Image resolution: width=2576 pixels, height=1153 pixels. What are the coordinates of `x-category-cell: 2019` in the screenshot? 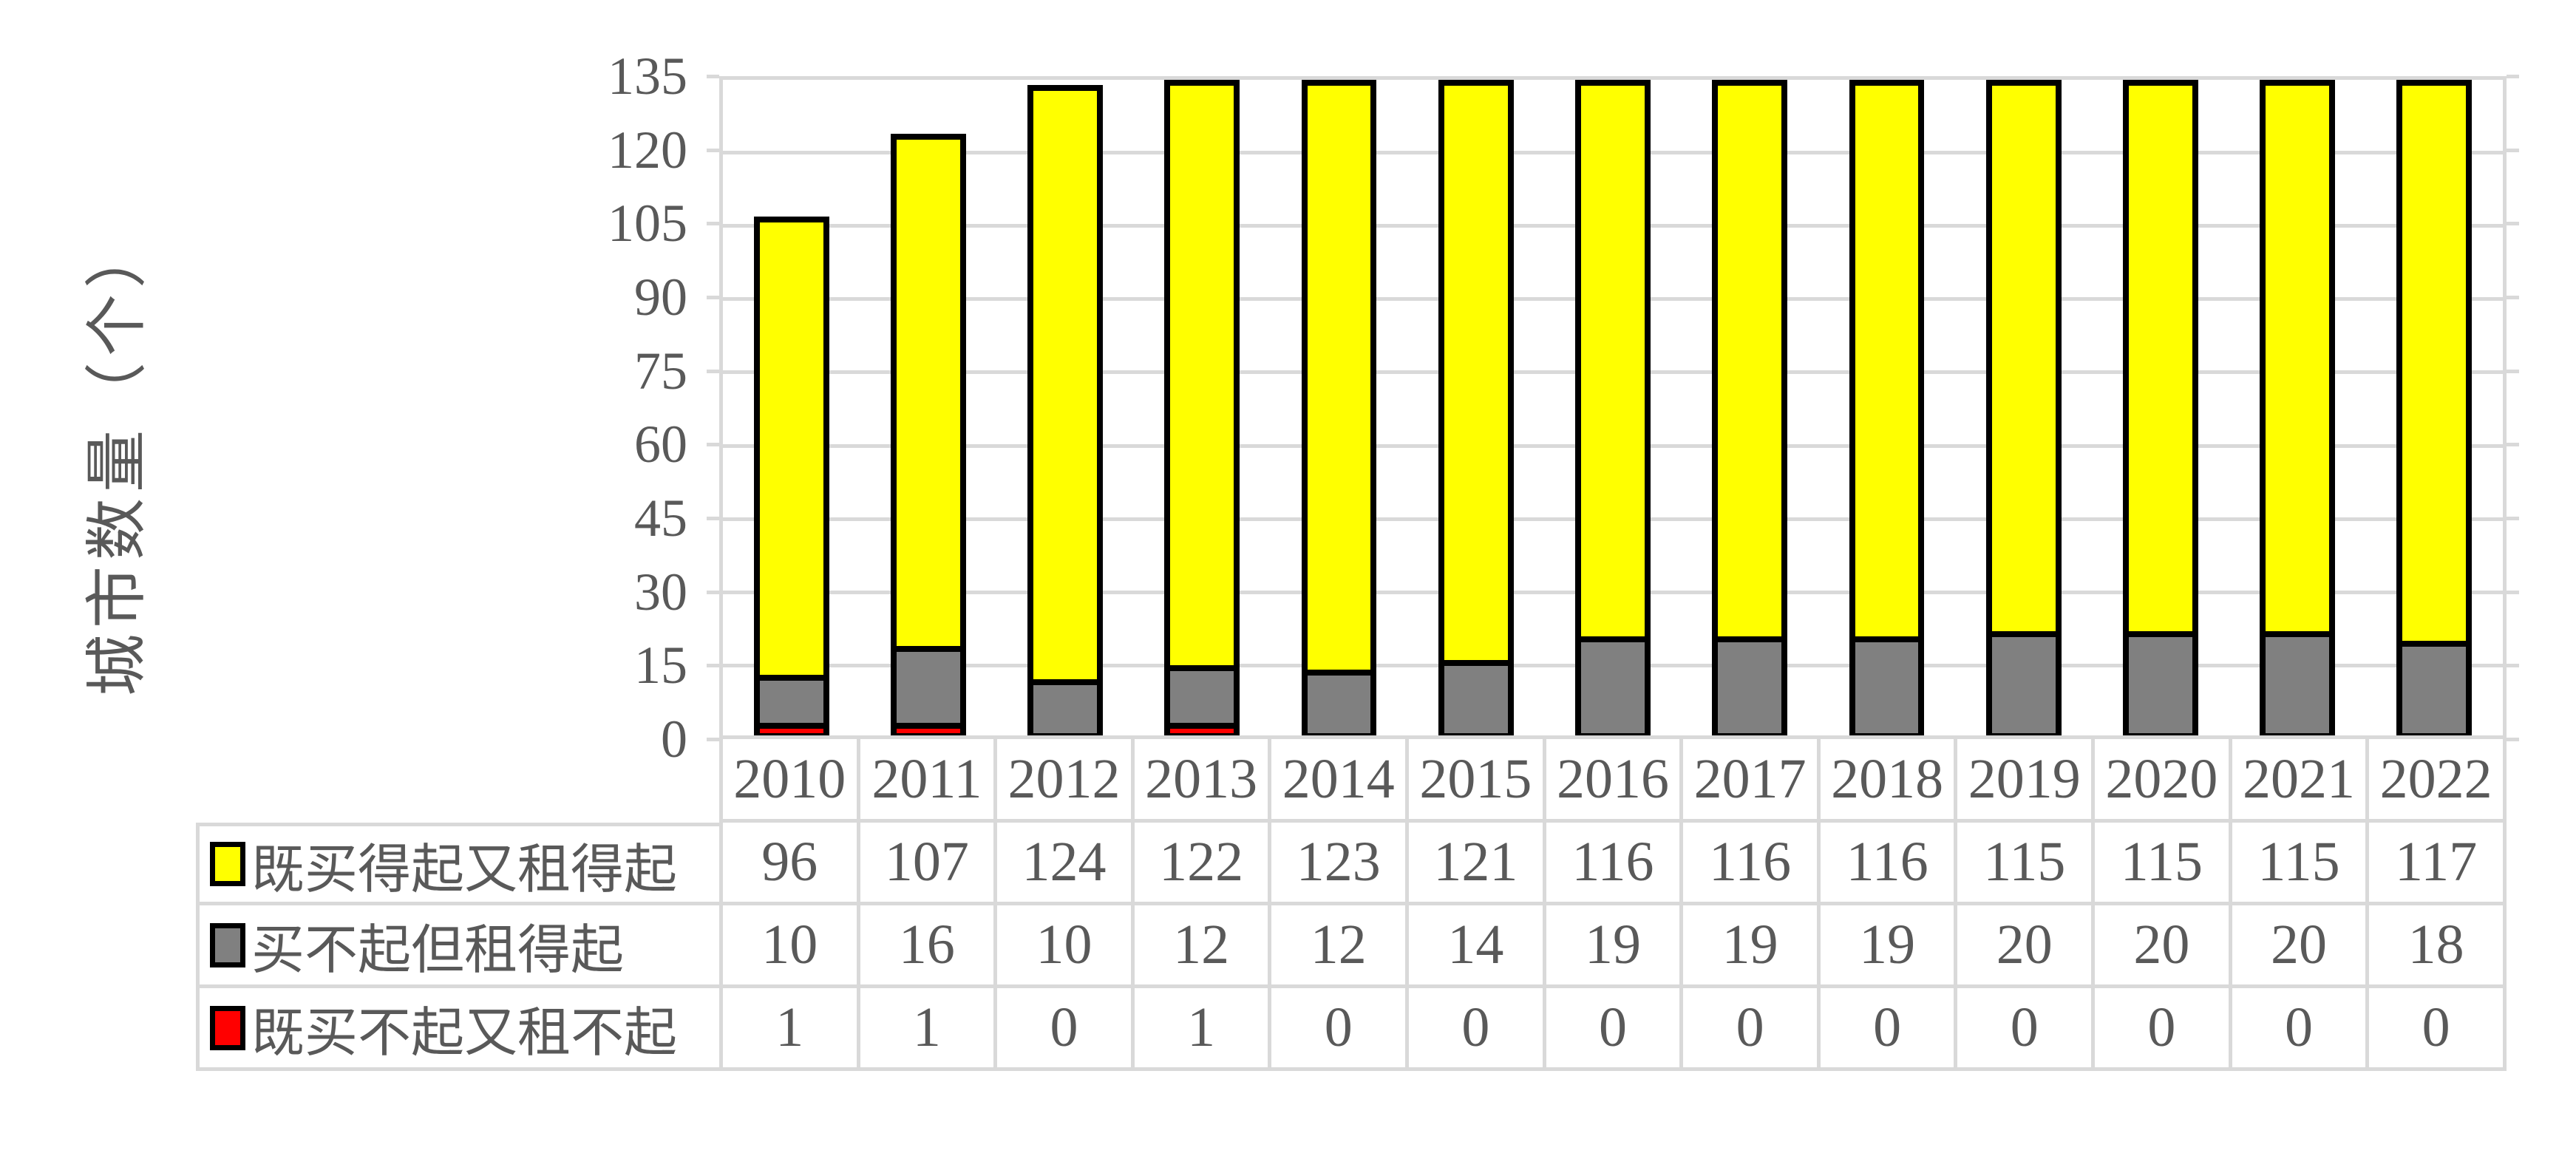 It's located at (2023, 779).